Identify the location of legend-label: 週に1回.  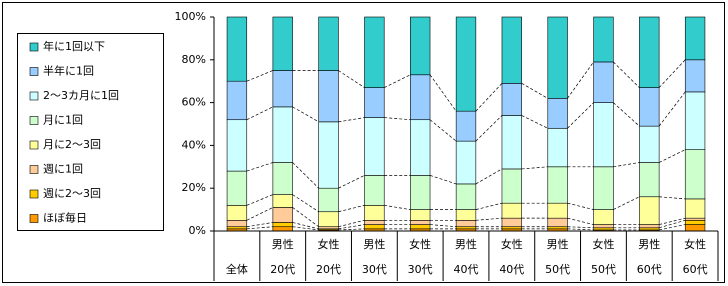
(63, 169).